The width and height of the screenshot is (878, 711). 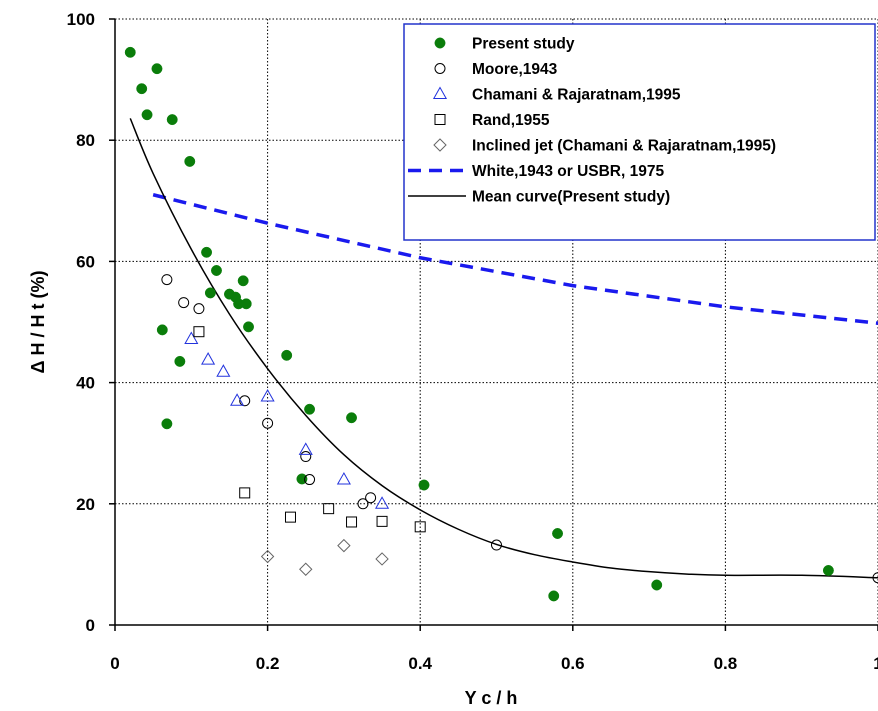 I want to click on y-tick-label: 100, so click(x=81, y=19).